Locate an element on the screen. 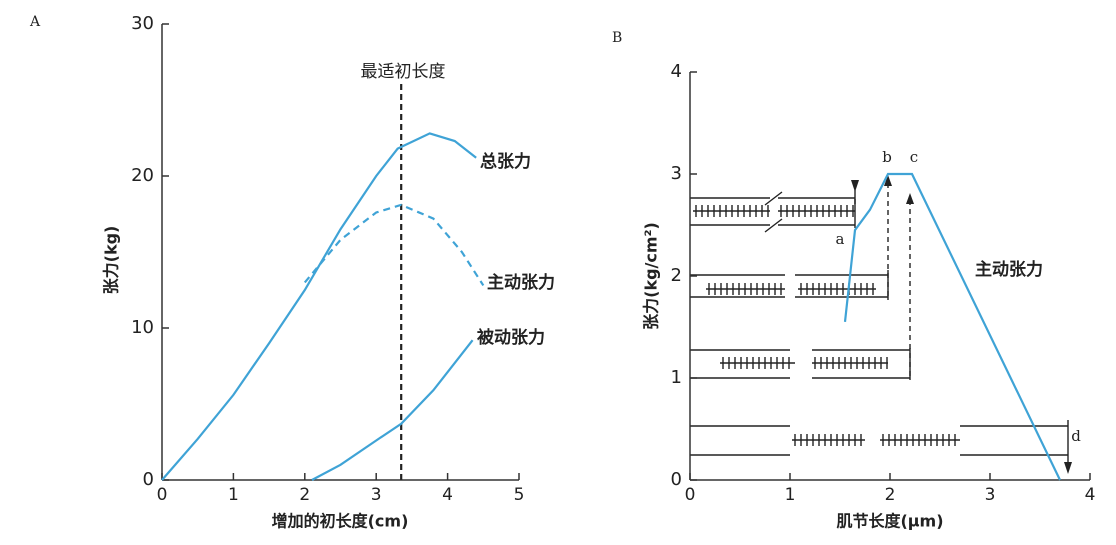  dashed-arrow is located at coordinates (882, 277).